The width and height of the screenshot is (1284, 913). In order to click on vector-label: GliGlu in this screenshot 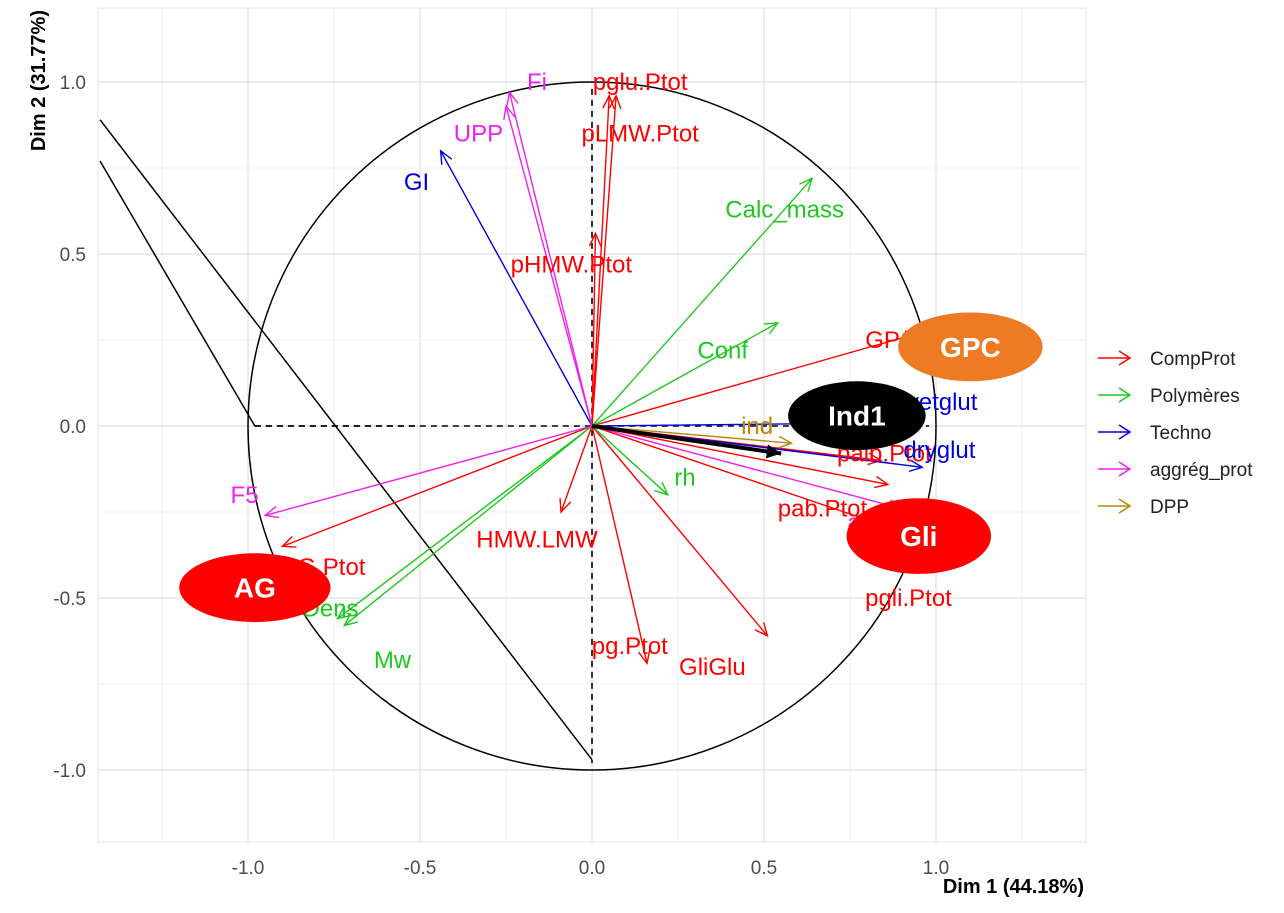, I will do `click(712, 667)`.